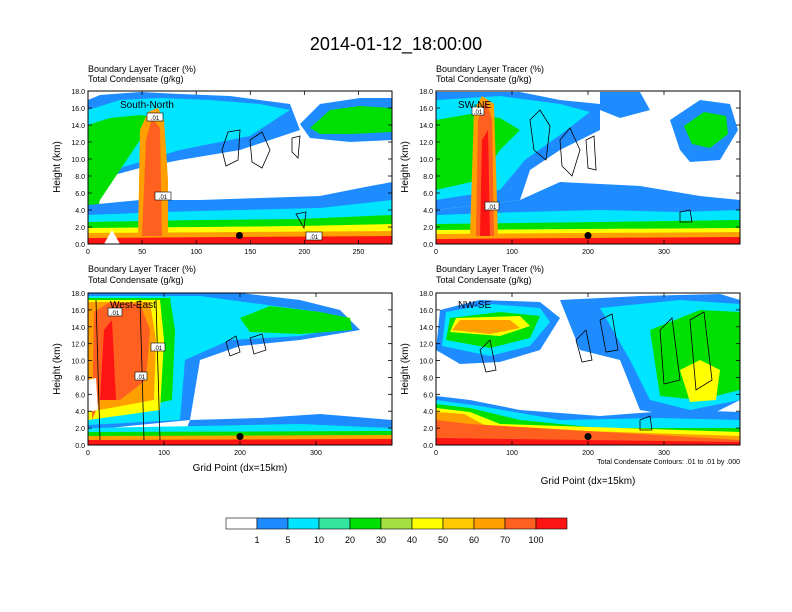  What do you see at coordinates (359, 252) in the screenshot?
I see `x-tick-label: 250` at bounding box center [359, 252].